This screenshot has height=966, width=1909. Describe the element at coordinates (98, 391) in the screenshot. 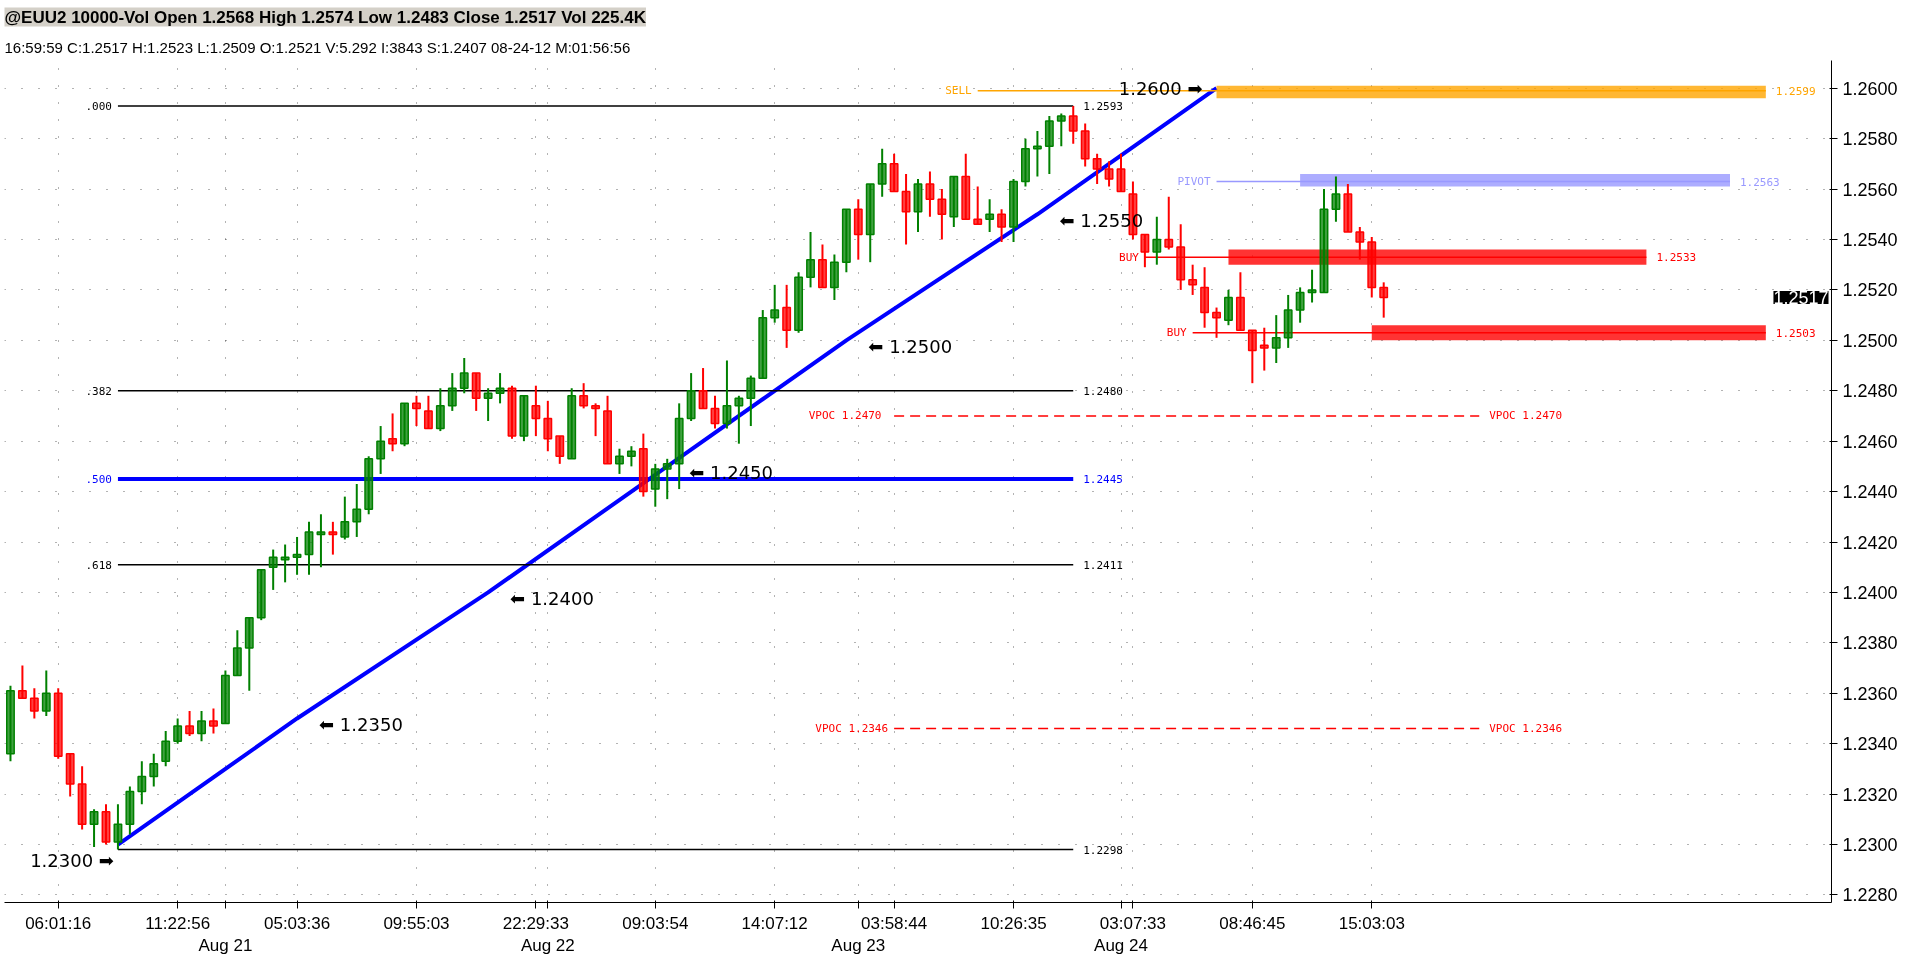

I see `series-label: .382` at that location.